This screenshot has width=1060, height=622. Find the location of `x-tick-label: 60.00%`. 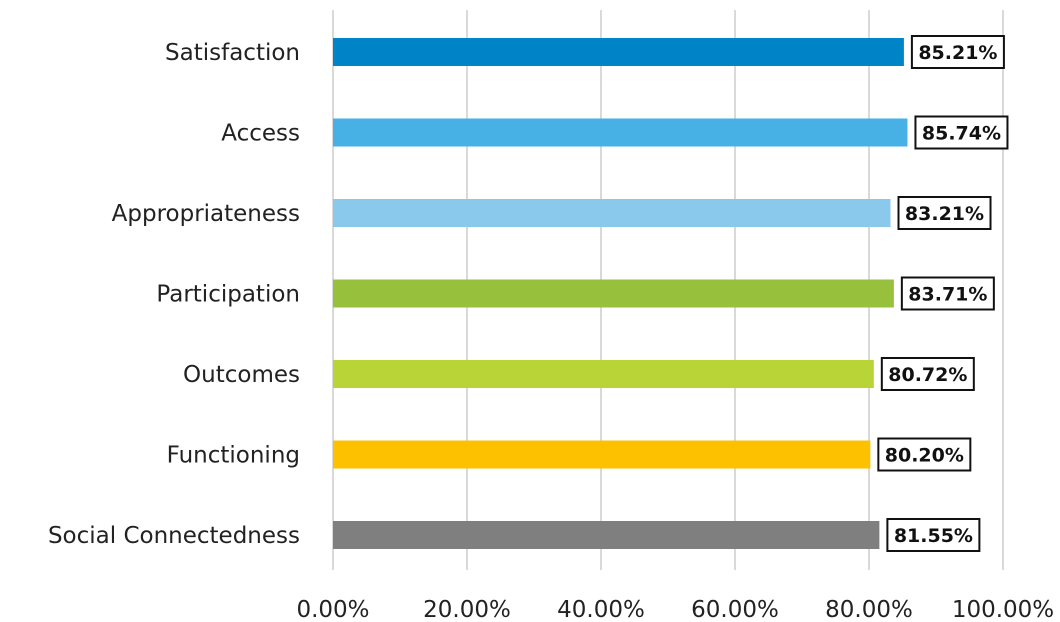

x-tick-label: 60.00% is located at coordinates (735, 609).